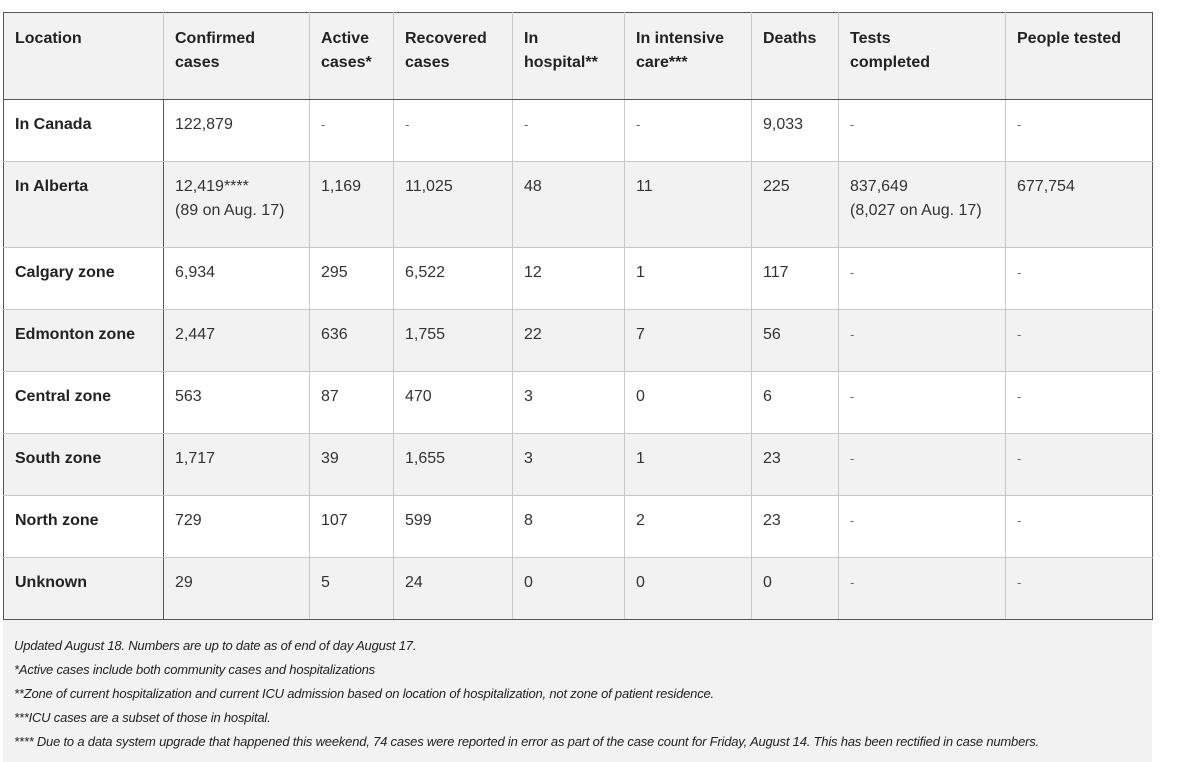  What do you see at coordinates (330, 458) in the screenshot?
I see `cell-value: 39` at bounding box center [330, 458].